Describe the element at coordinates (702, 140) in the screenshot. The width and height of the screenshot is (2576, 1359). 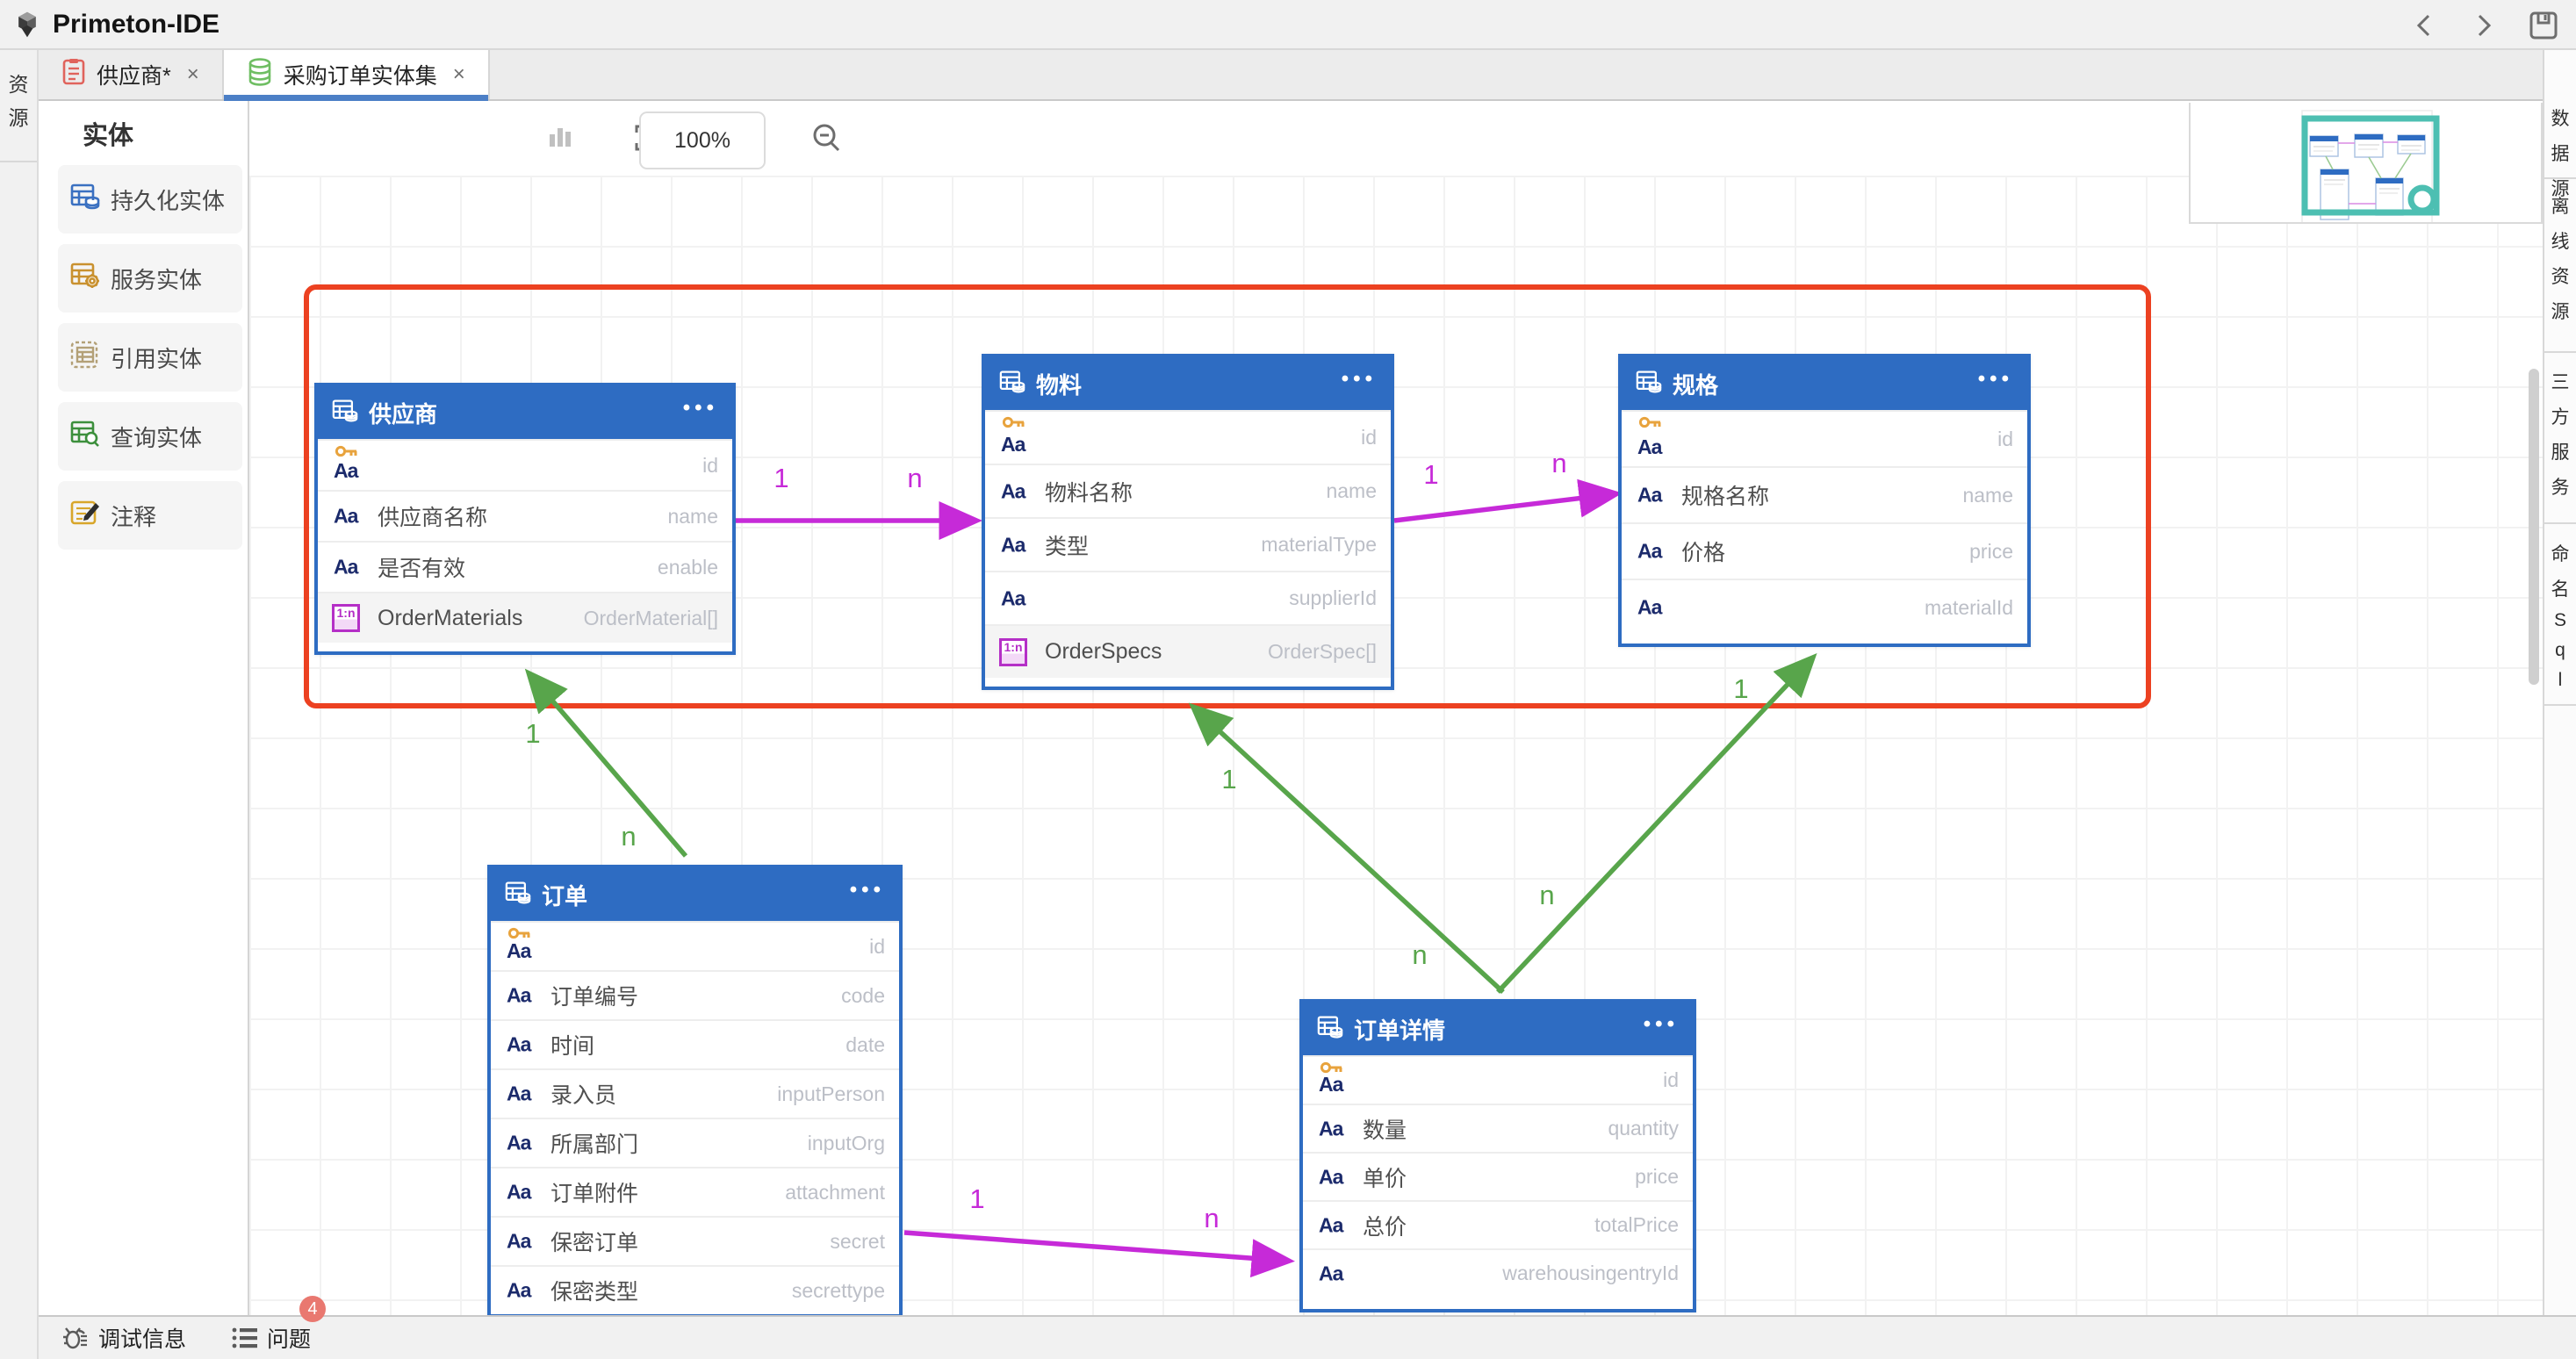
I see `zoom-level-field: 100%` at that location.